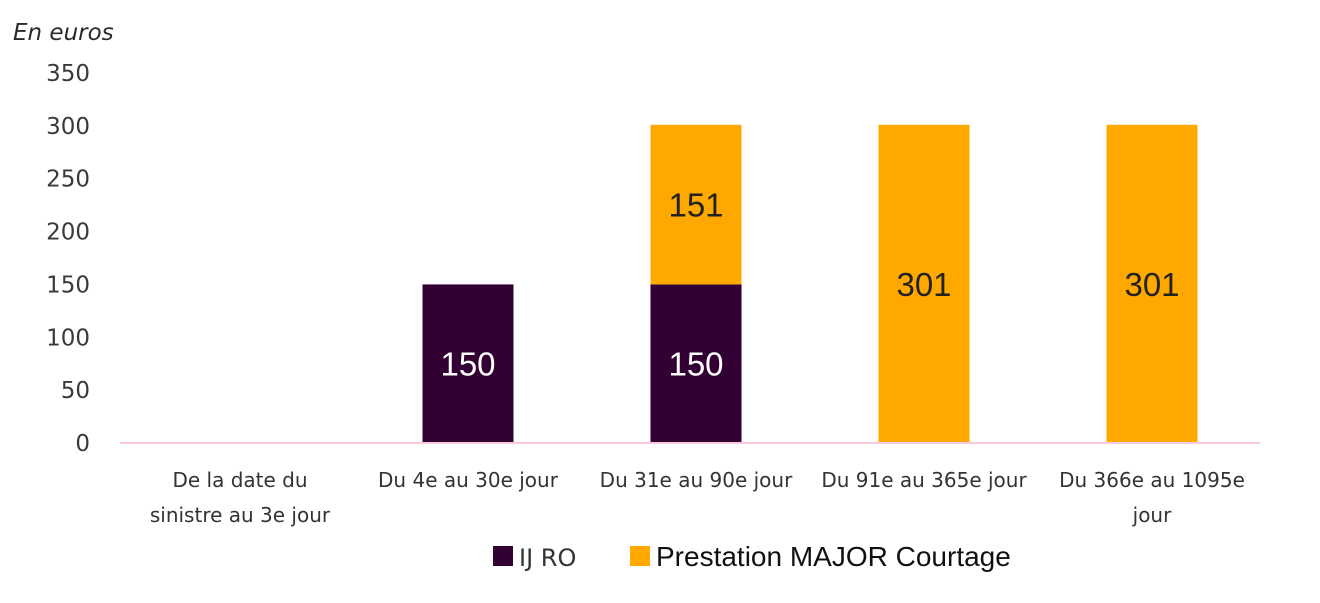 The height and width of the screenshot is (603, 1320). What do you see at coordinates (68, 259) in the screenshot?
I see `y-axis-ticks: 0 50 100 150 200 250 300 350` at bounding box center [68, 259].